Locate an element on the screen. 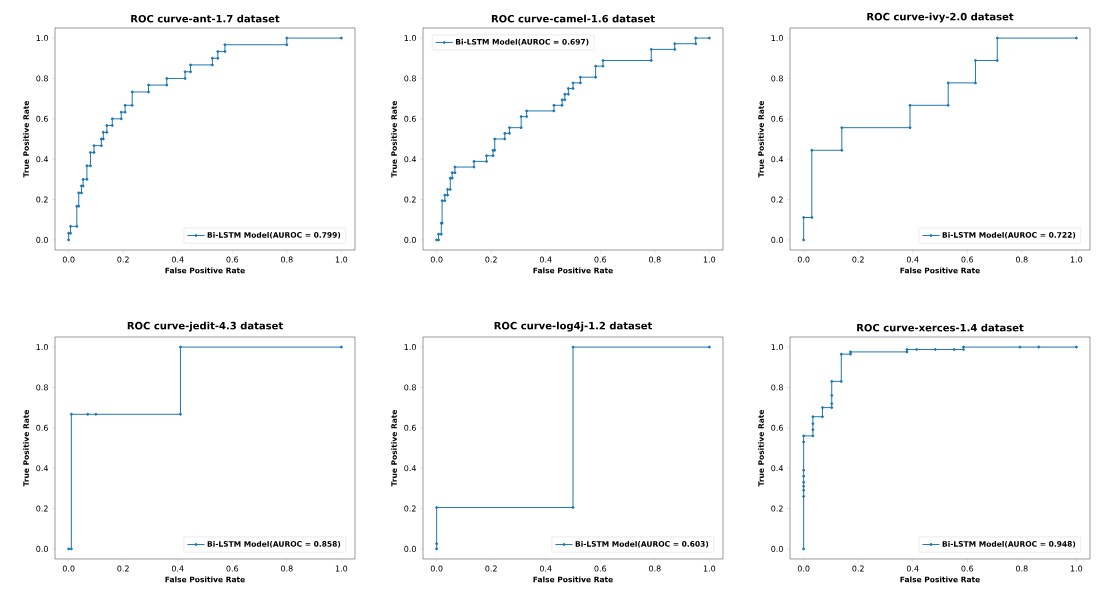  chart-title: ROC curve-log4j-1.2 dataset is located at coordinates (573, 326).